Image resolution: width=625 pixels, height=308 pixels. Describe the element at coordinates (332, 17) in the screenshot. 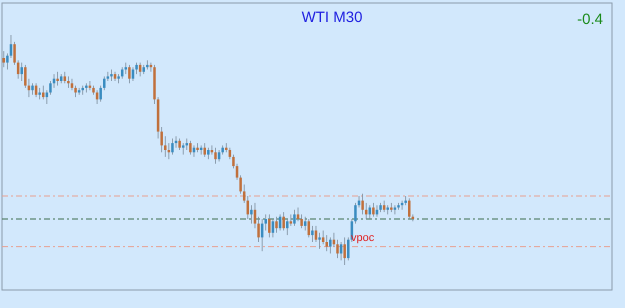

I see `chart-title: WTI M30` at that location.